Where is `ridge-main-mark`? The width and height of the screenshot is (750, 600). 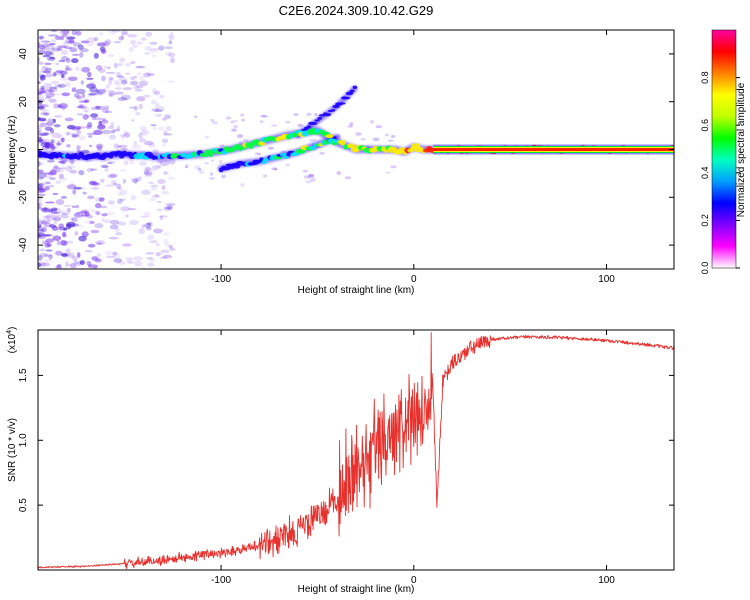
ridge-main-mark is located at coordinates (329, 136).